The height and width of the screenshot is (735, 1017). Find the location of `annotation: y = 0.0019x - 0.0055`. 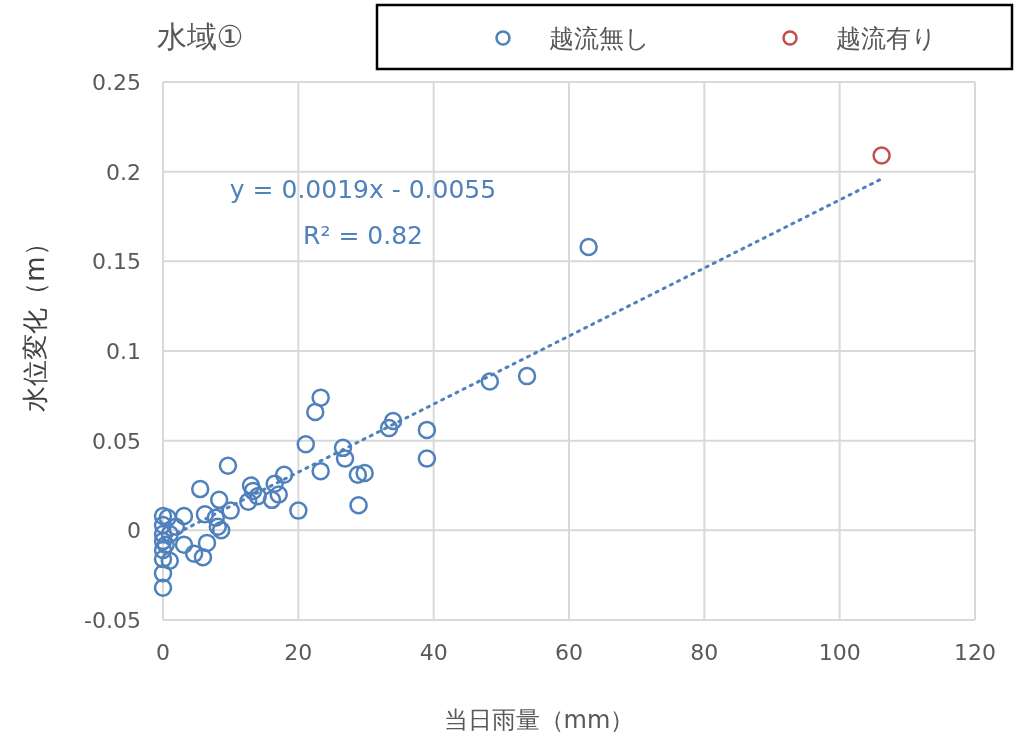

annotation: y = 0.0019x - 0.0055 is located at coordinates (363, 189).